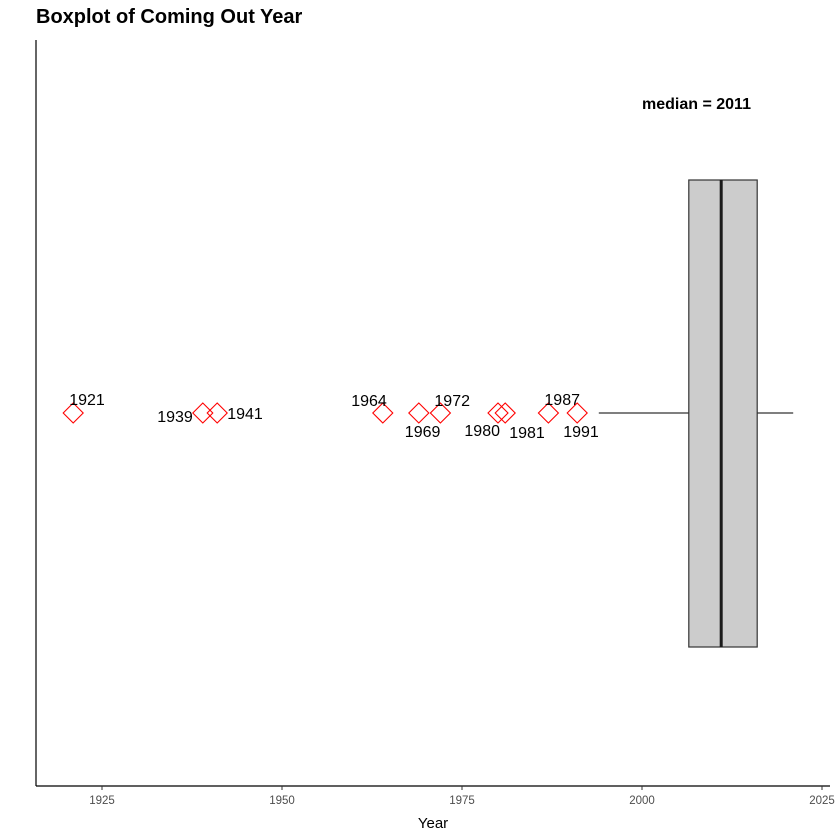  Describe the element at coordinates (642, 801) in the screenshot. I see `x-tick-label: 2000` at that location.